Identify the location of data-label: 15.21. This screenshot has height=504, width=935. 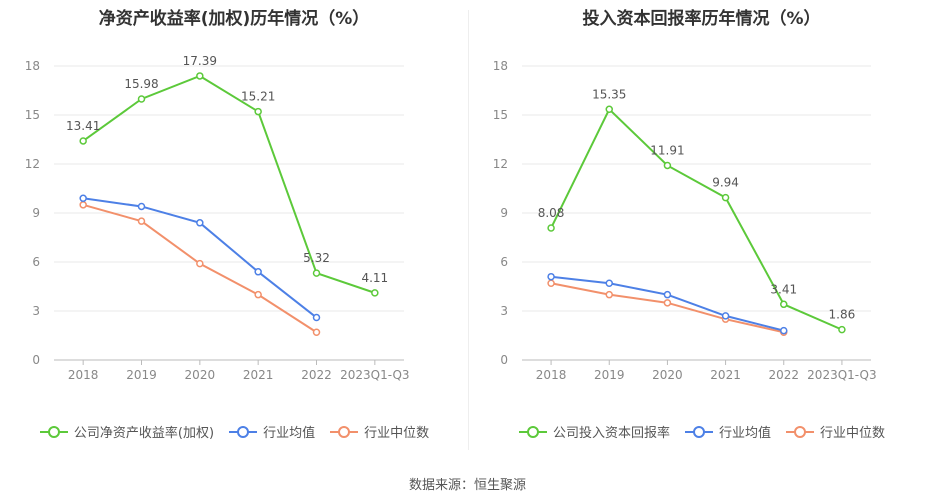
(258, 97).